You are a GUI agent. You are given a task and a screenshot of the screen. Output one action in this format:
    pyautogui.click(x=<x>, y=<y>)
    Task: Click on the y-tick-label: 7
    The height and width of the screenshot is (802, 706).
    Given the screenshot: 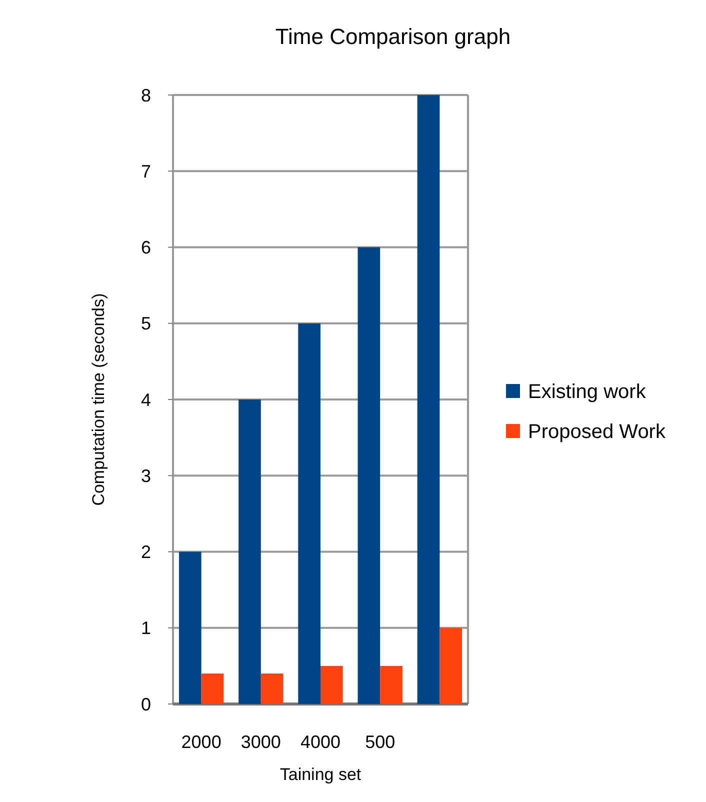 What is the action you would take?
    pyautogui.click(x=145, y=171)
    